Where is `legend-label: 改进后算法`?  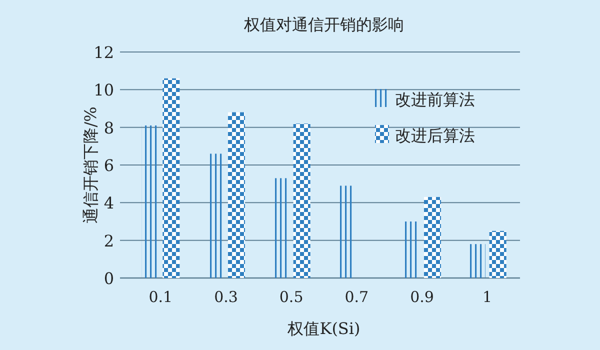 legend-label: 改进后算法 is located at coordinates (435, 135).